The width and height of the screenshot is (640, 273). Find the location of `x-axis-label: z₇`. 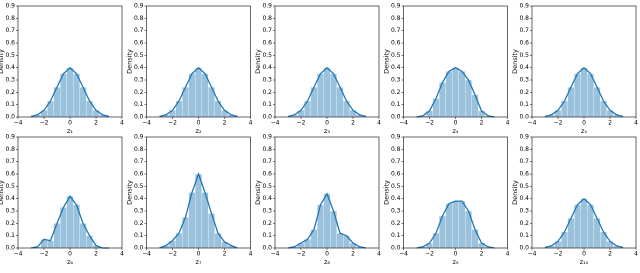

x-axis-label: z₇ is located at coordinates (198, 262).